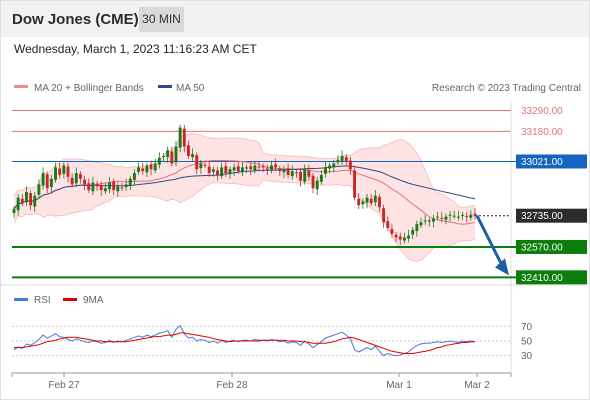 The width and height of the screenshot is (590, 400). What do you see at coordinates (295, 19) in the screenshot?
I see `header-bar: Dow Jones (CME) 30 MIN` at bounding box center [295, 19].